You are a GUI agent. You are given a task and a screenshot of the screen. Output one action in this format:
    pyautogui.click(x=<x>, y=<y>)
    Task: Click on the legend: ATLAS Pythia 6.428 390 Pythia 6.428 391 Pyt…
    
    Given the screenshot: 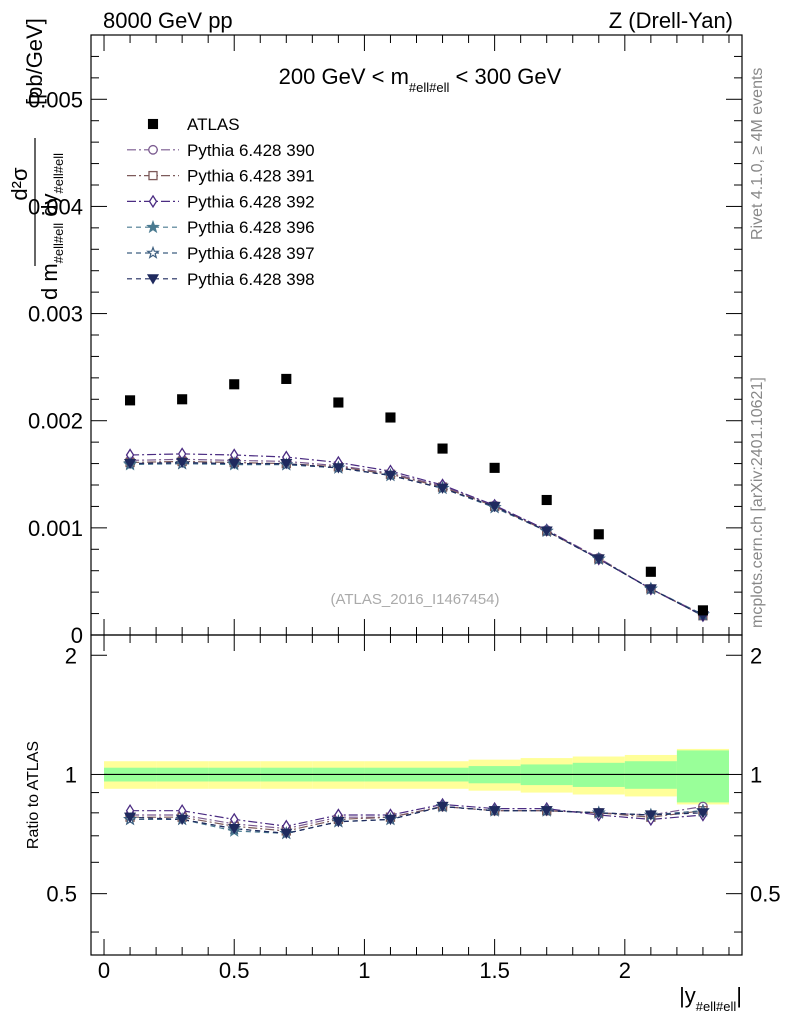 What is the action you would take?
    pyautogui.click(x=221, y=202)
    